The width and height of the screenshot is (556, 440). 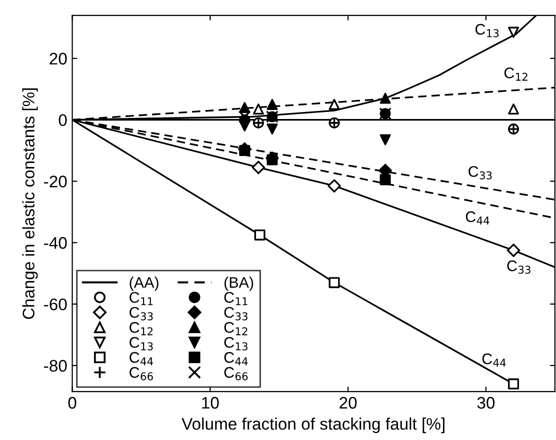 I want to click on y-tick-label: 20, so click(x=58, y=58).